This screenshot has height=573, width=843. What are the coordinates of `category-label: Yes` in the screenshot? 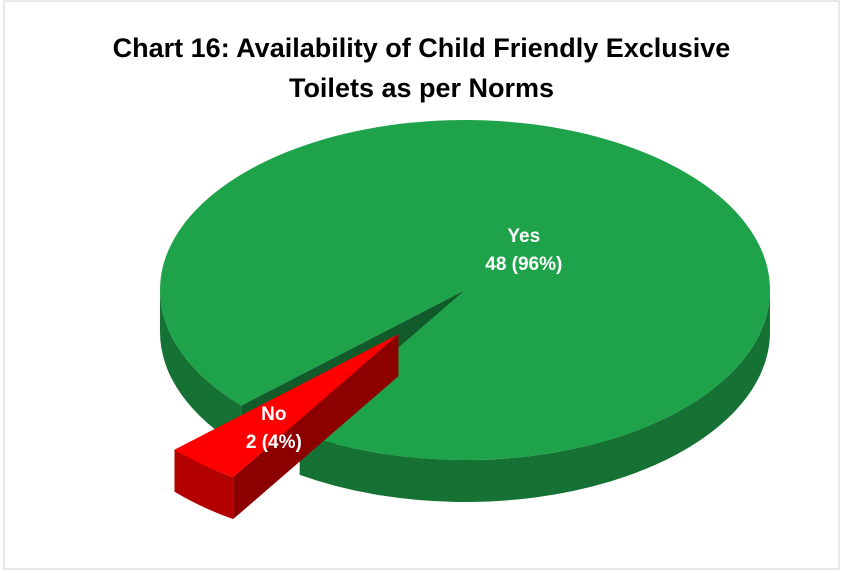 It's located at (523, 236).